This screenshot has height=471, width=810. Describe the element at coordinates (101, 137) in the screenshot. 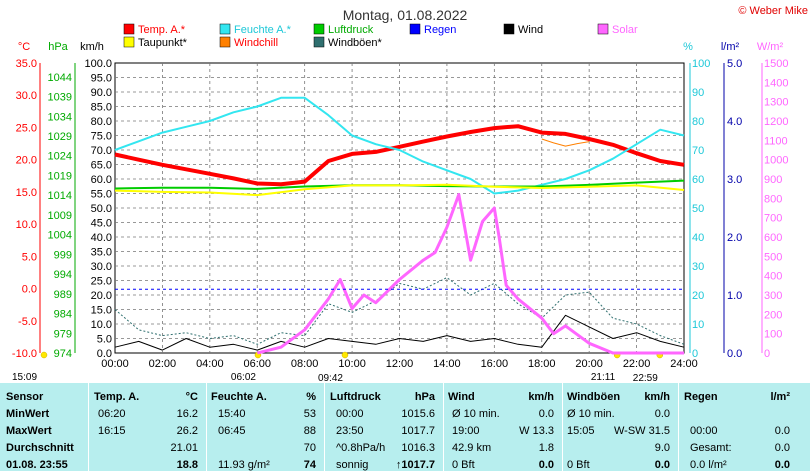

I see `wind-tick-label: 75.0` at that location.